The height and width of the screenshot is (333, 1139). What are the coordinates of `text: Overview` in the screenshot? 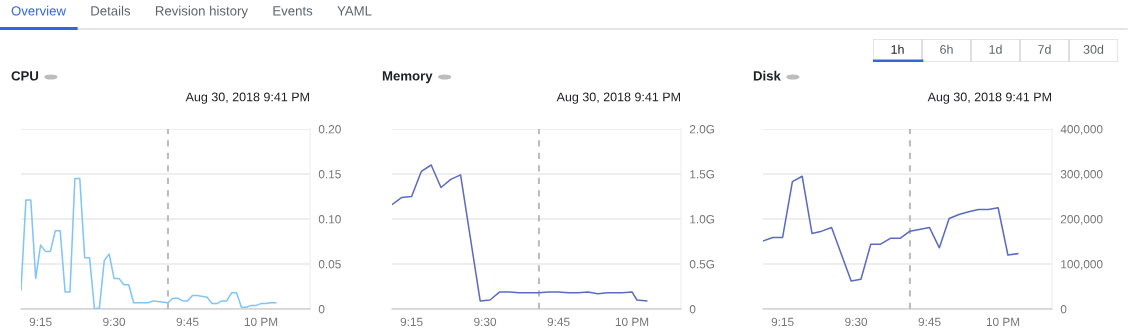 It's located at (39, 10).